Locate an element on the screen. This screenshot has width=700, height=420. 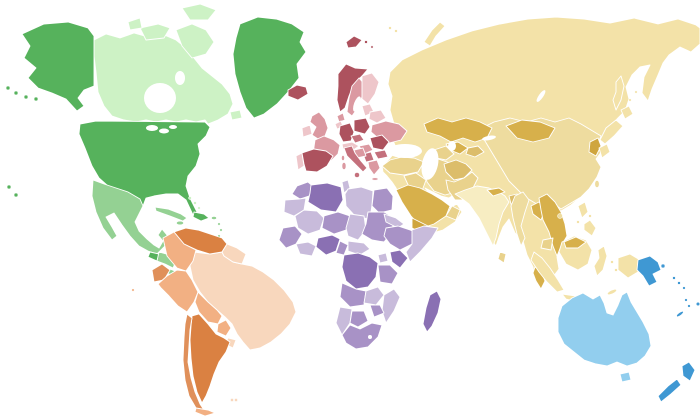
region-guyanas is located at coordinates (234, 254).